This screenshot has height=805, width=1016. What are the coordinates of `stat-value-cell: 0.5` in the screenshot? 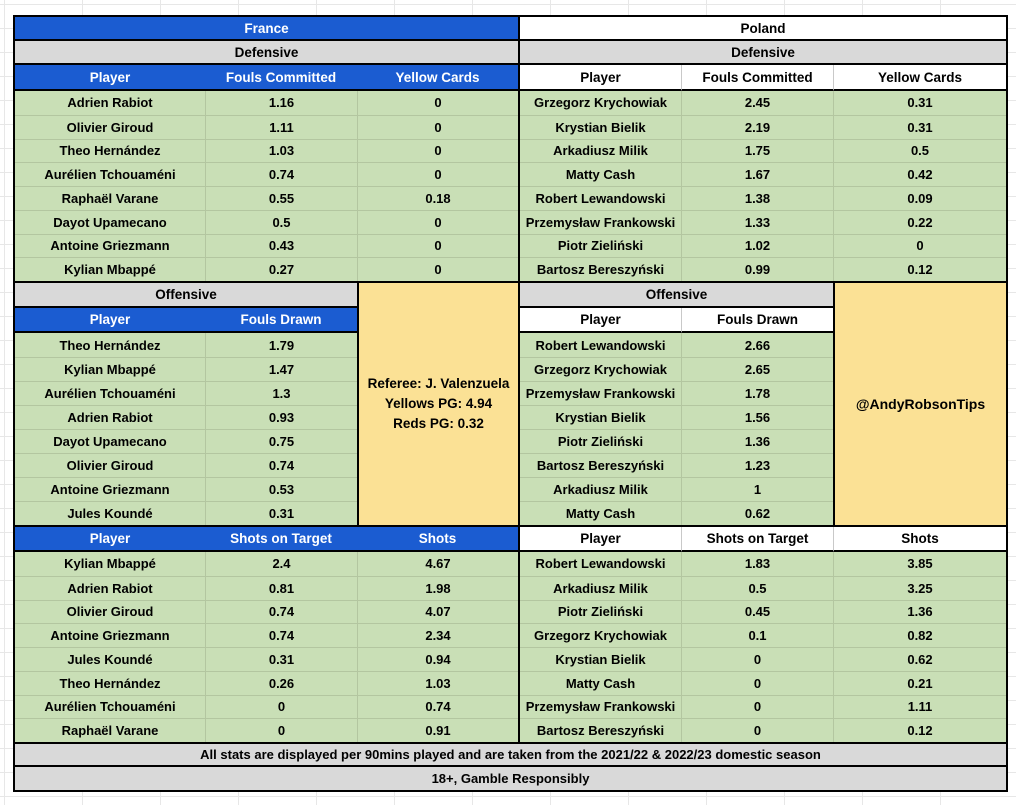 It's located at (919, 150).